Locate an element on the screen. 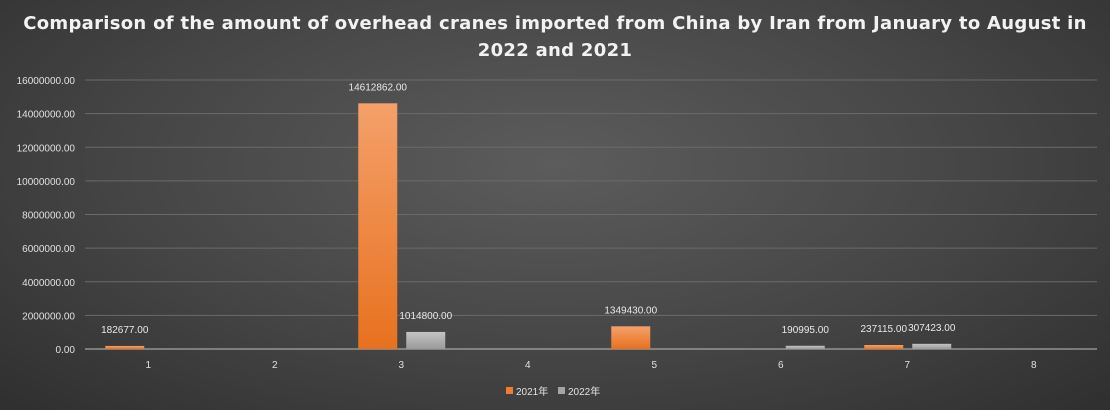  data-label: 14612862.00 is located at coordinates (378, 87).